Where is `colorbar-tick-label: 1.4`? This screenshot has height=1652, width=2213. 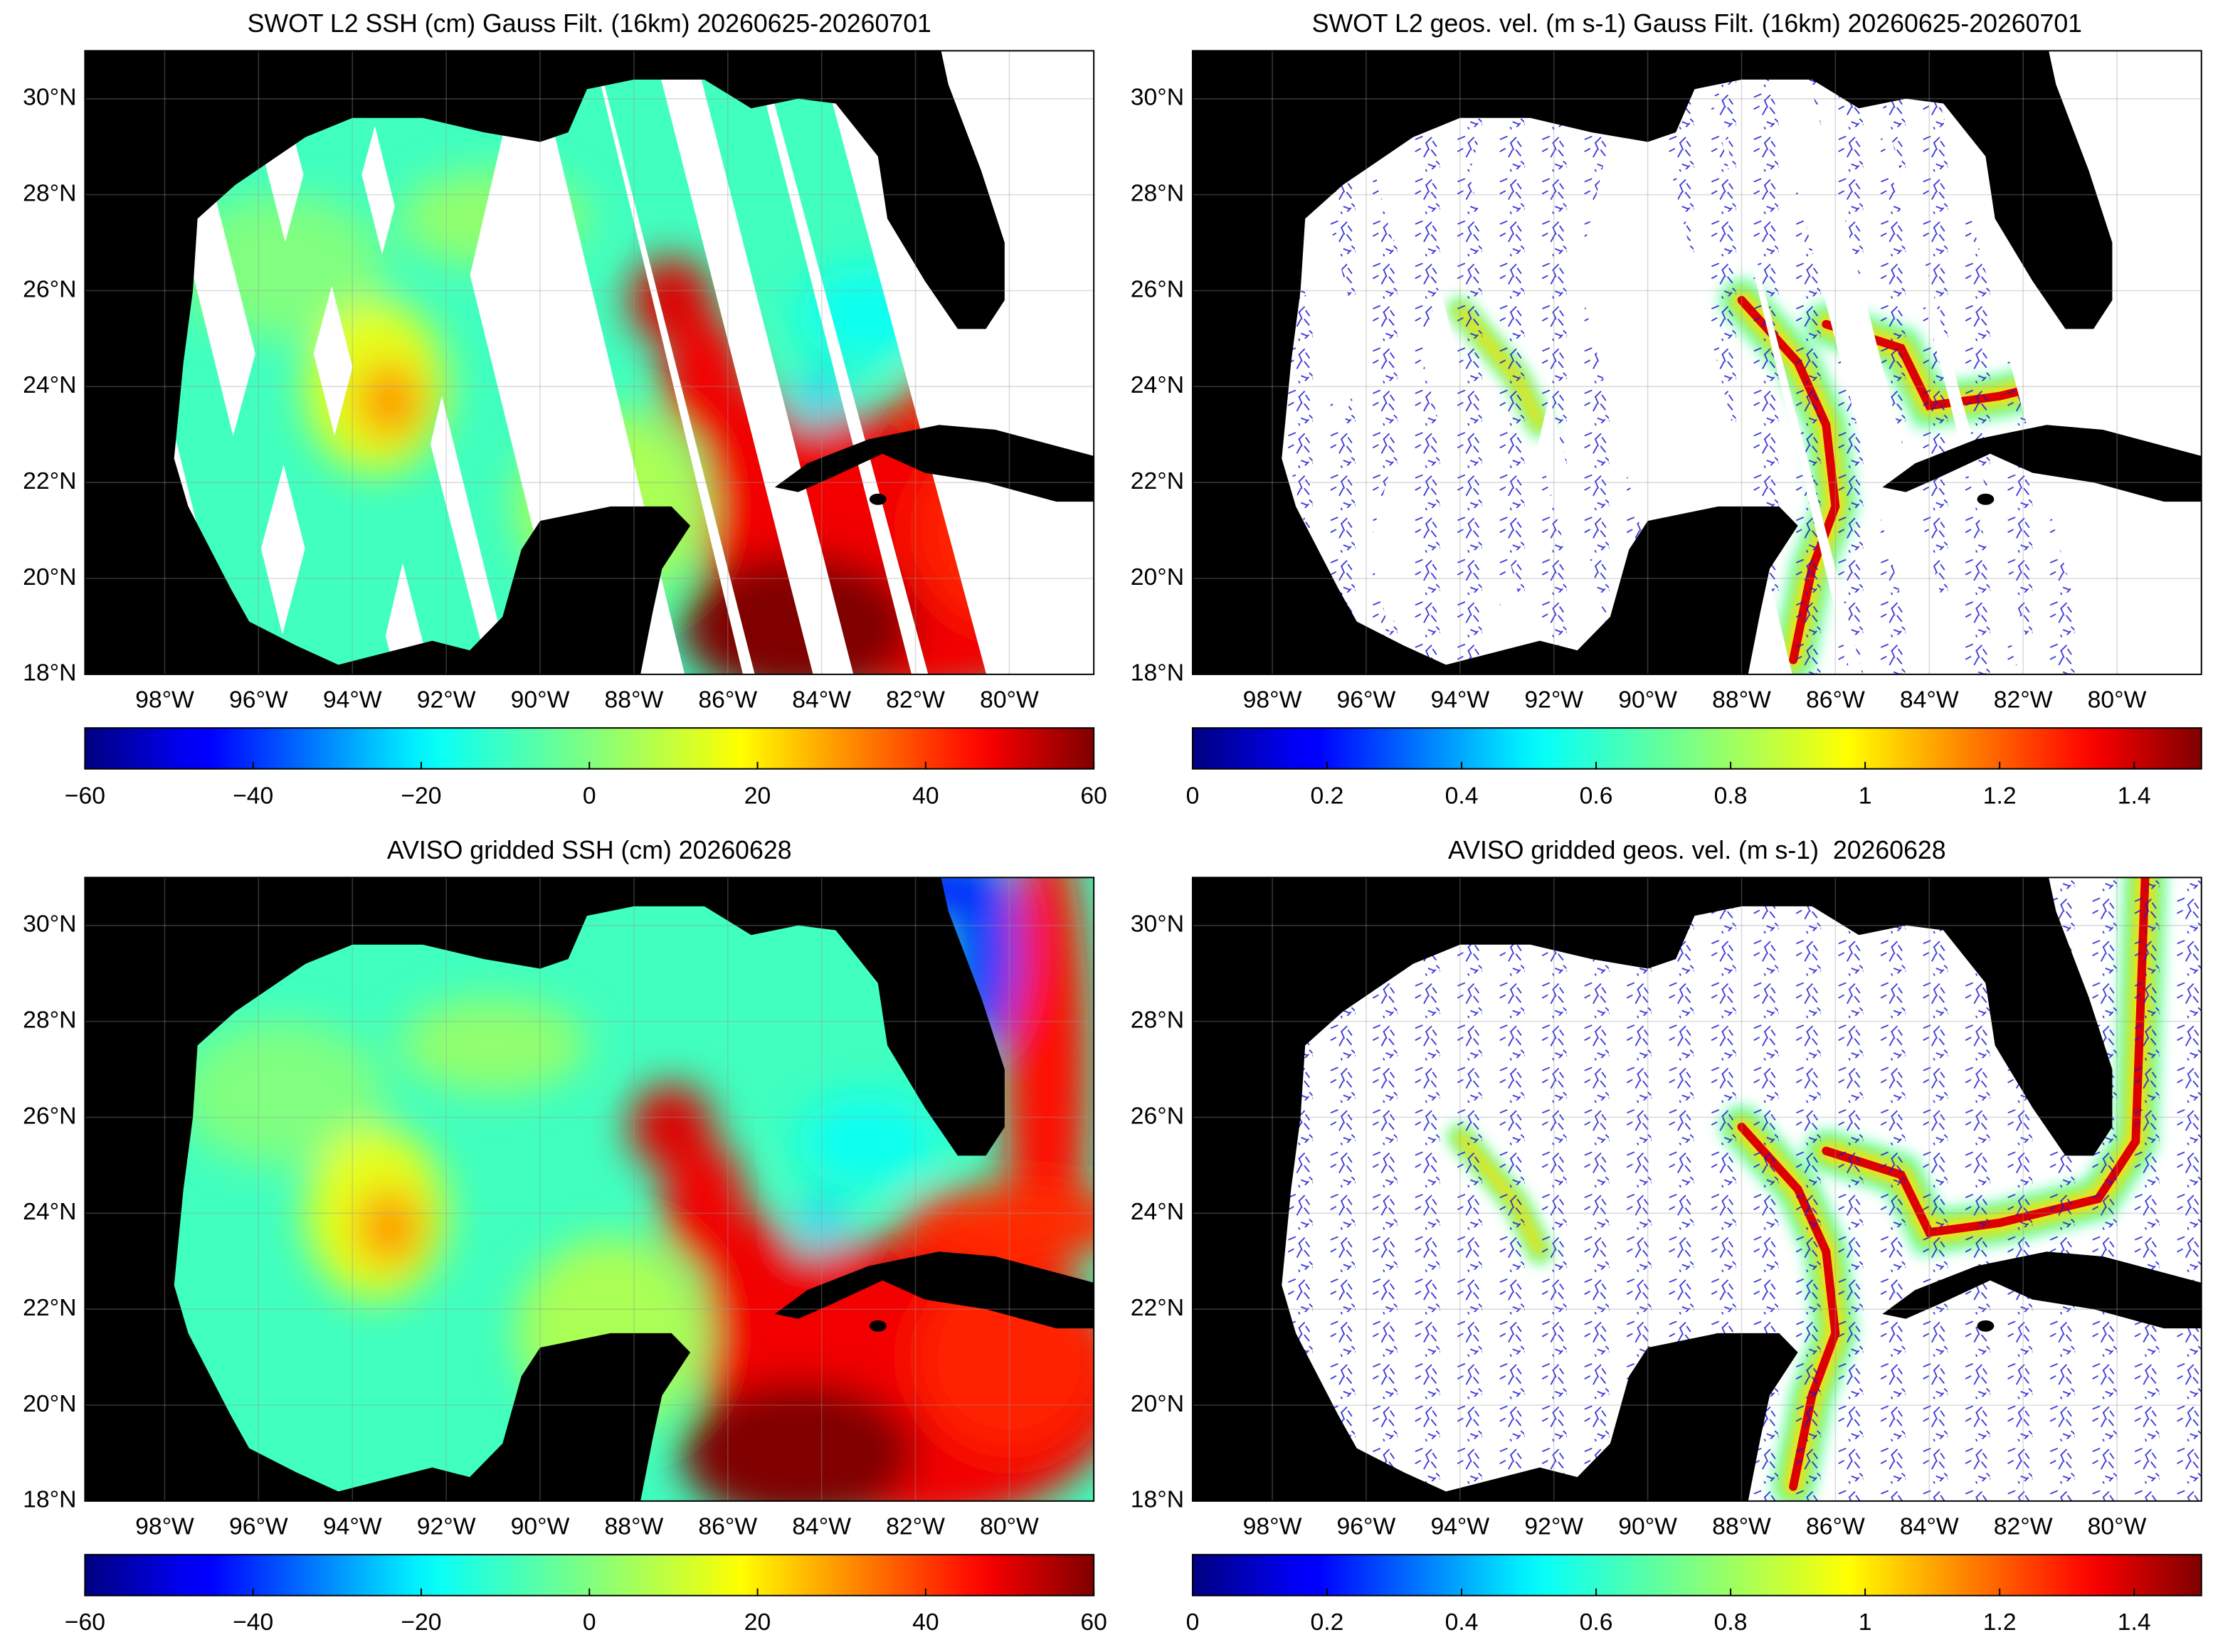 colorbar-tick-label: 1.4 is located at coordinates (2134, 1622).